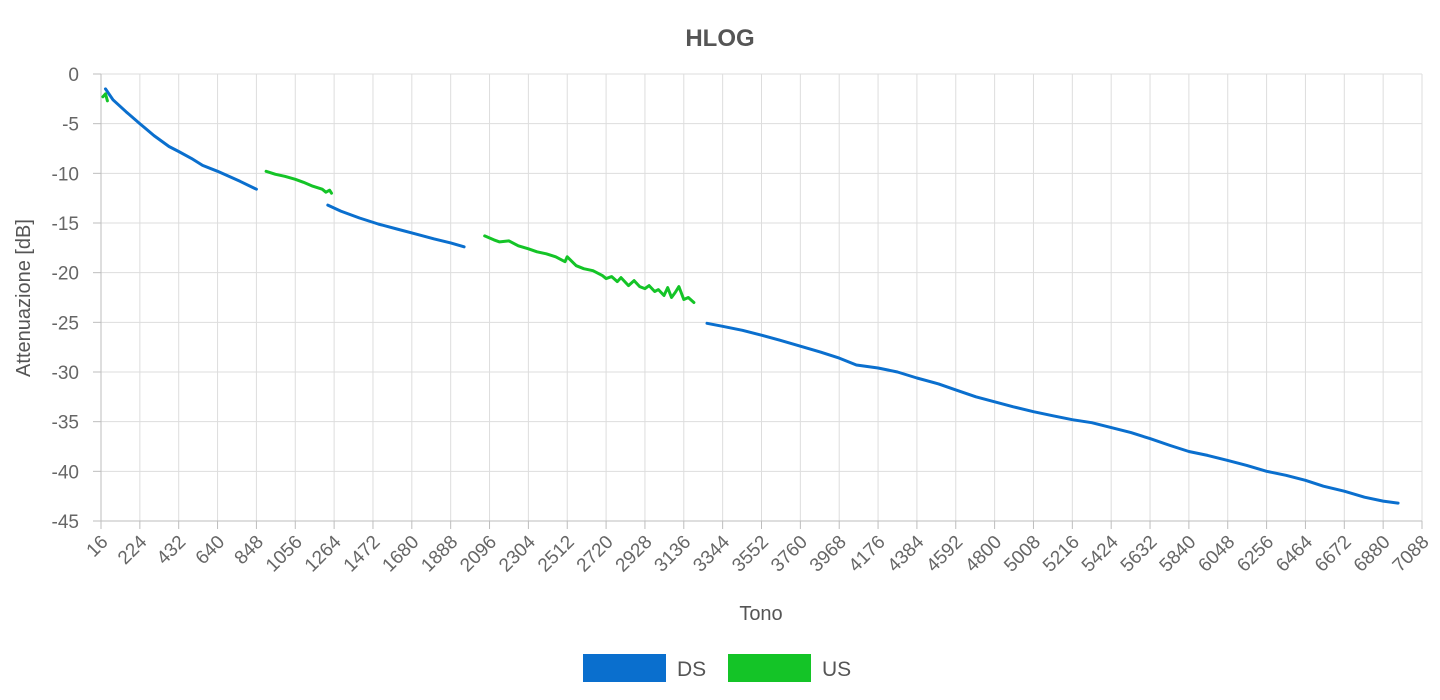  I want to click on x-axis-title: Tono, so click(760, 614).